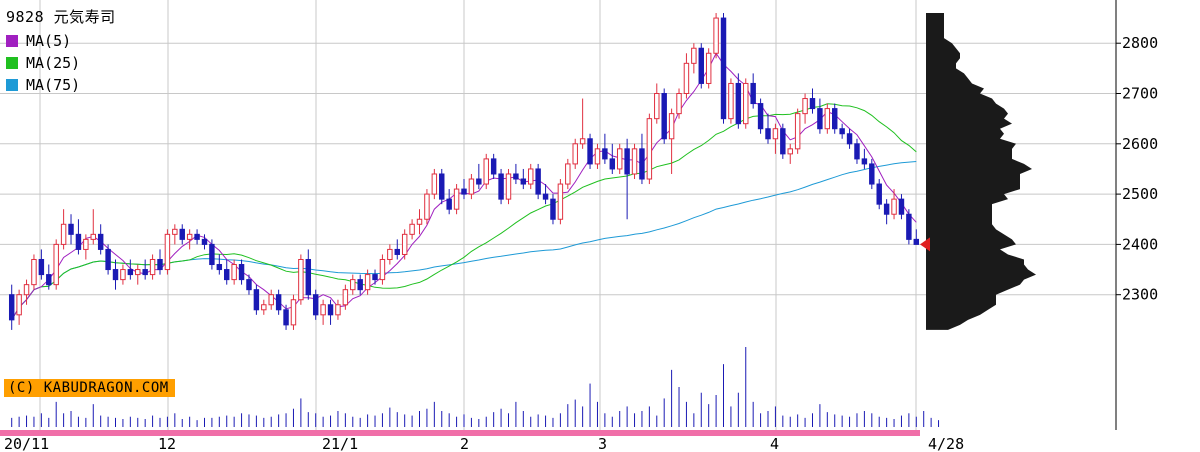  I want to click on chart-title: 9828 元気寿司, so click(61, 17).